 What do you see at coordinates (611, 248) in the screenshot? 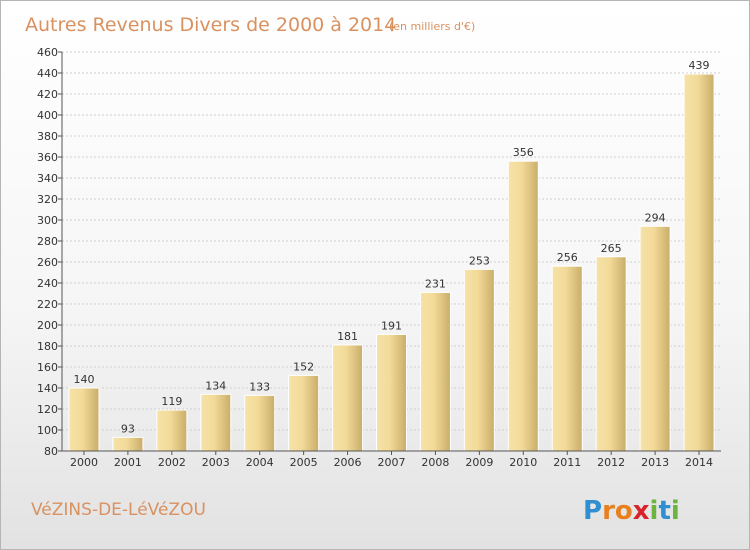
I see `bar-value-label: 265` at bounding box center [611, 248].